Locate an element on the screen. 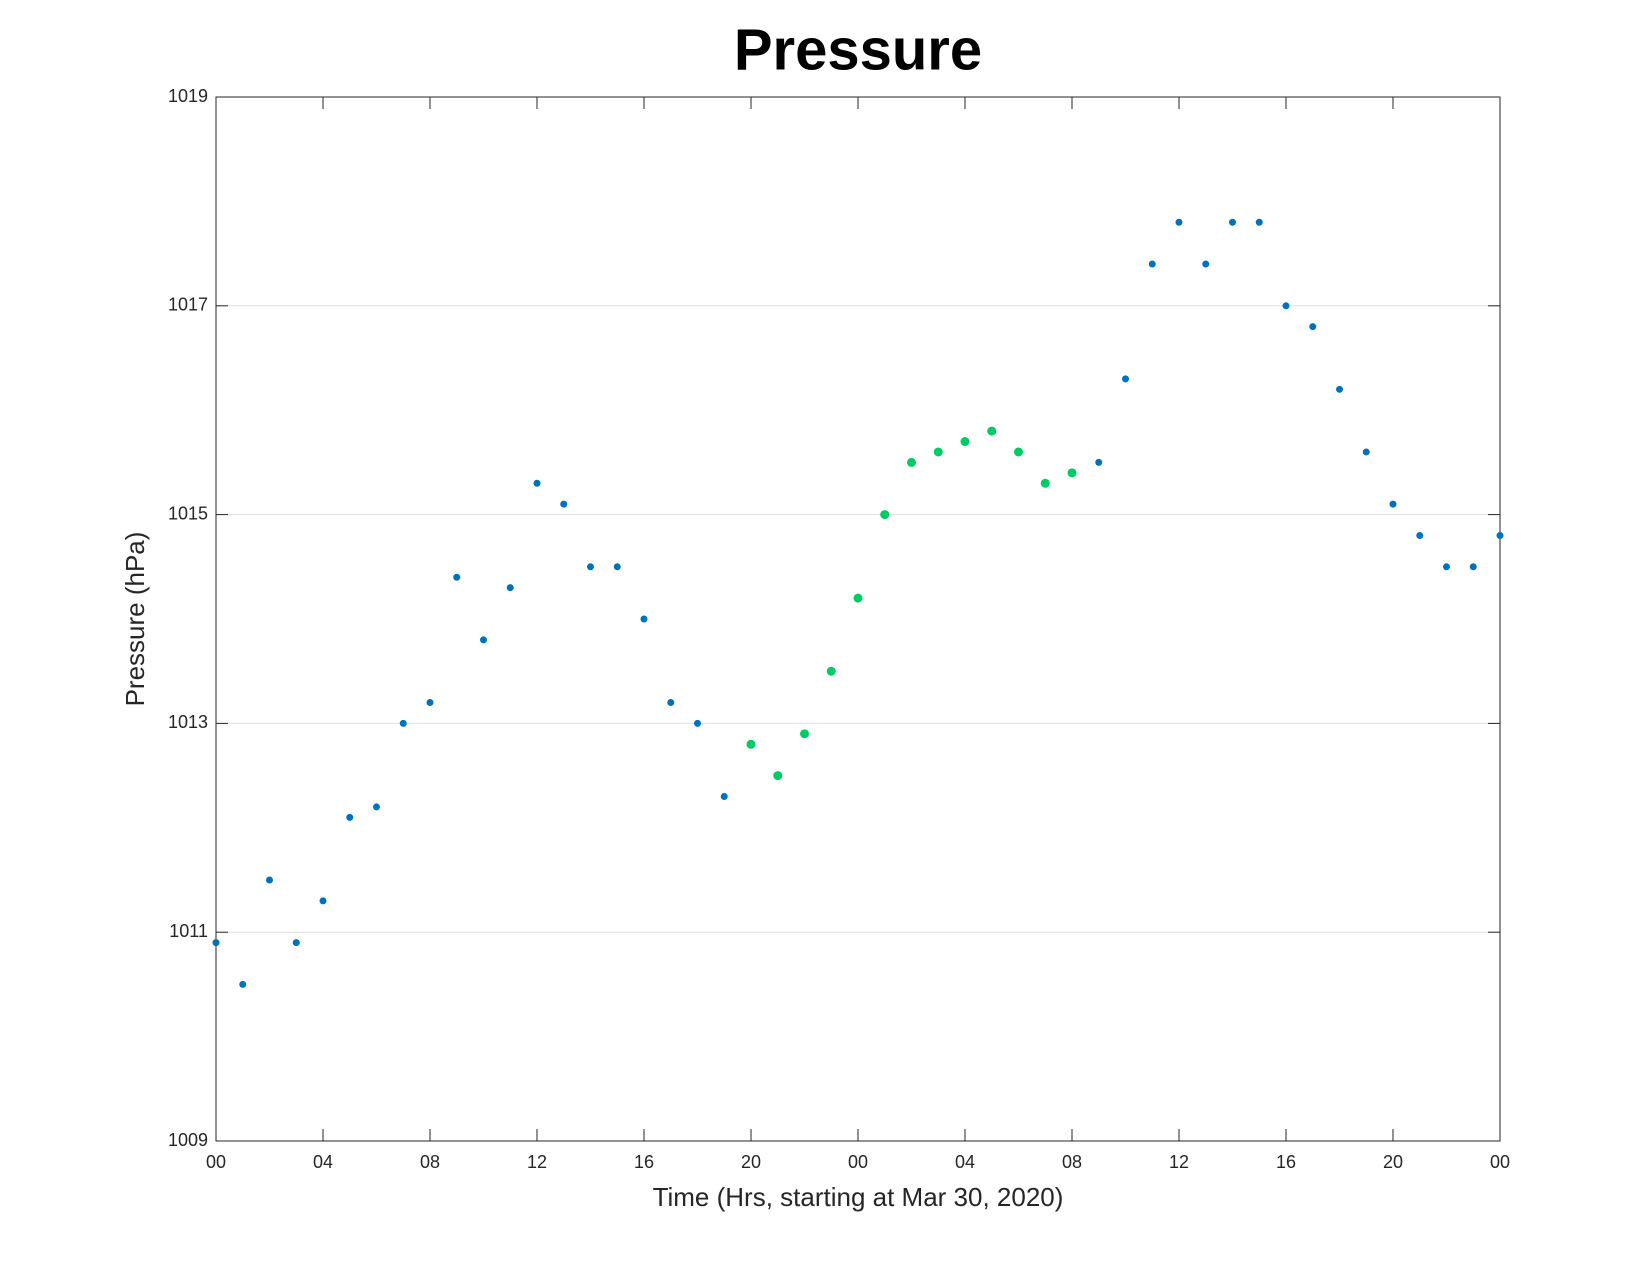 Image resolution: width=1650 pixels, height=1275 pixels. y-tick-label: 1009 is located at coordinates (188, 1140).